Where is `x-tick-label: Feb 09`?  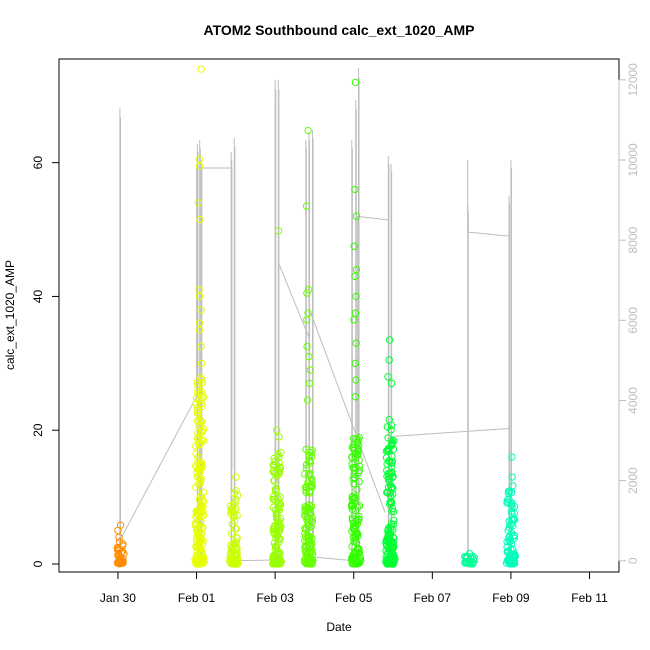 x-tick-label: Feb 09 is located at coordinates (511, 598).